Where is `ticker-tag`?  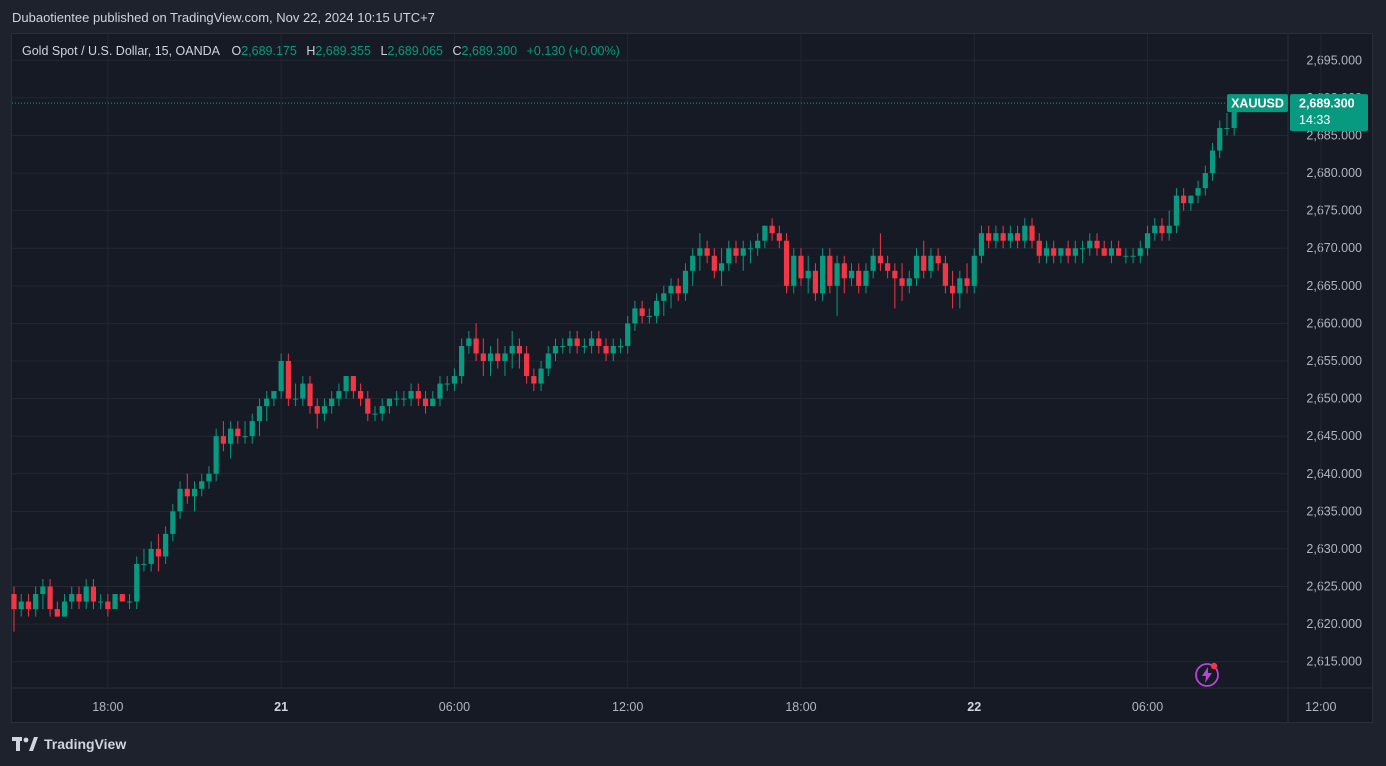 ticker-tag is located at coordinates (1257, 103).